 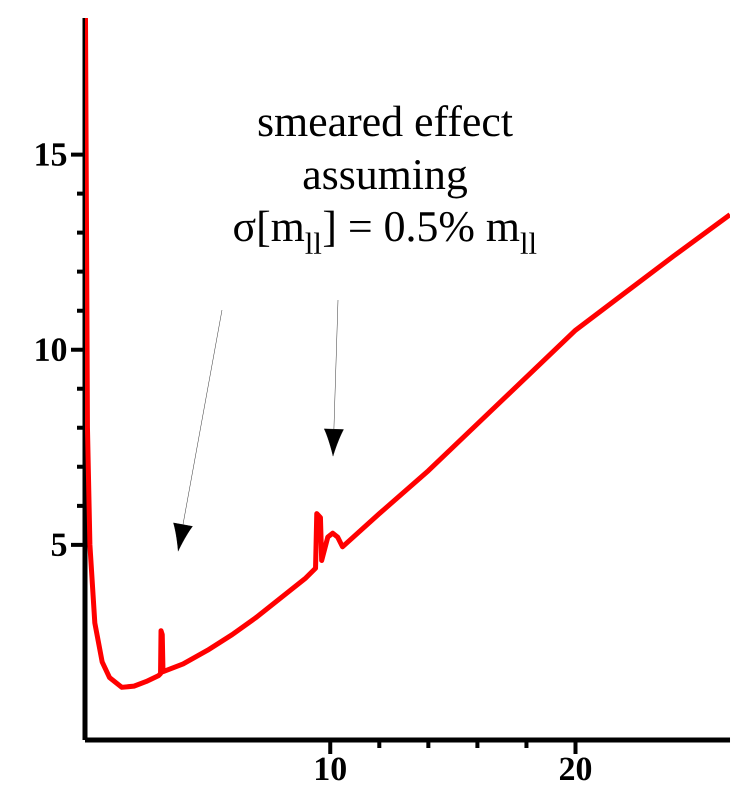 I want to click on annotation: assuming, so click(x=385, y=179).